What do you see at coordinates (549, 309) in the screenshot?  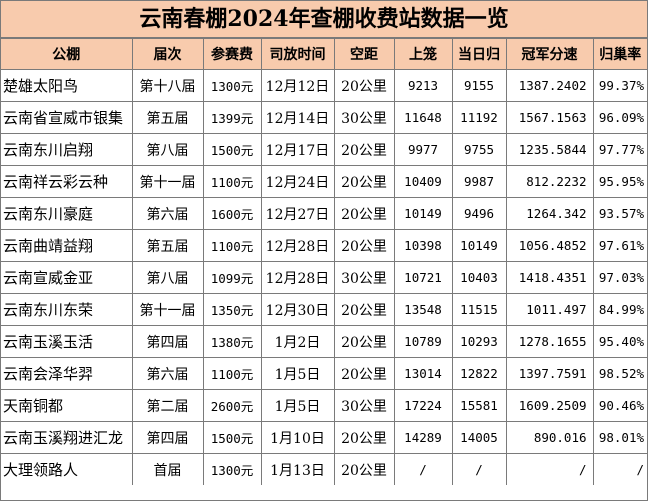 I see `champion-speed-cell: 1011.497` at bounding box center [549, 309].